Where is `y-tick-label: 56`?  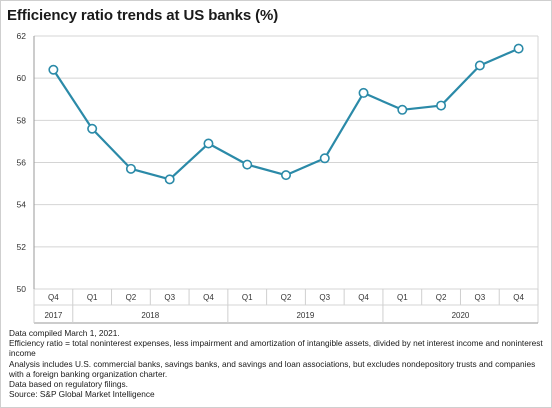
y-tick-label: 56 is located at coordinates (22, 163).